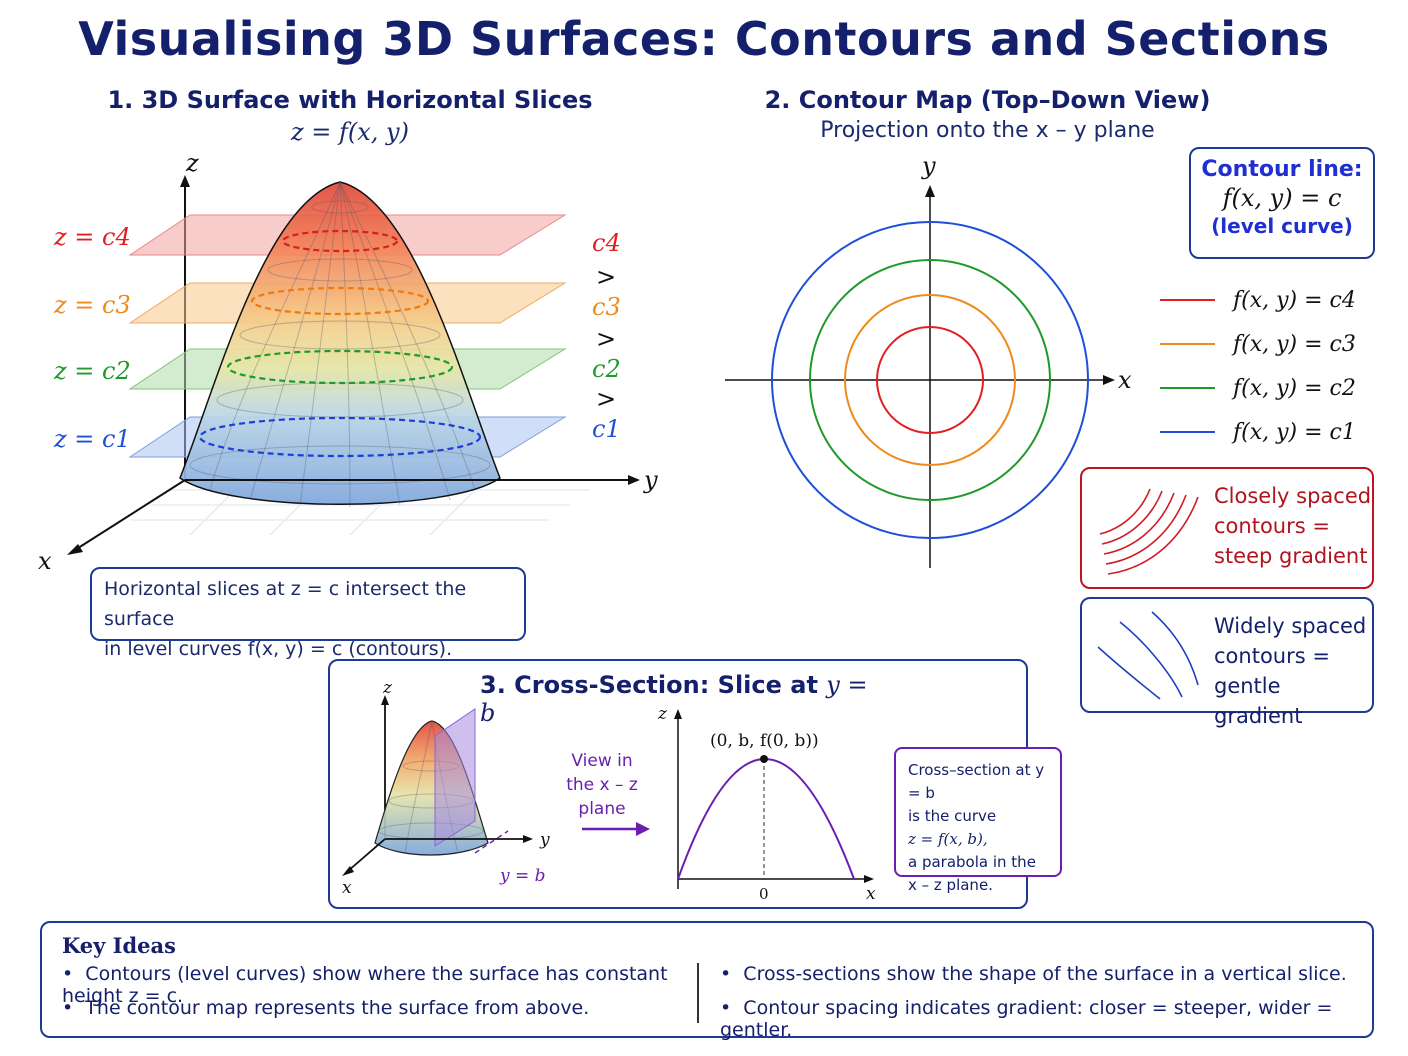 This screenshot has height=1056, width=1408. I want to click on level-curve-c4, so click(340, 241).